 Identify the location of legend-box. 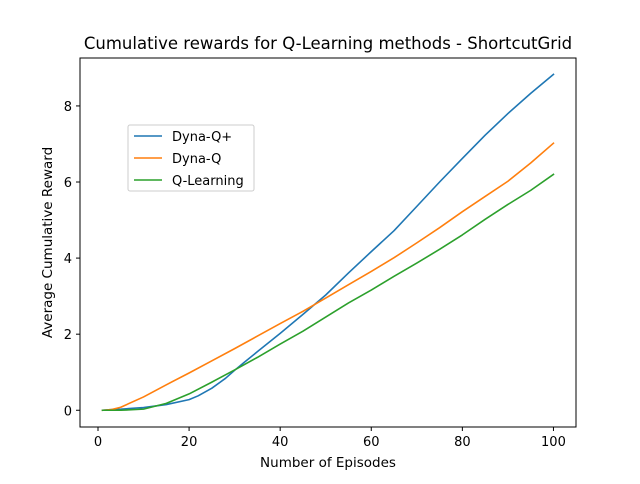
(191, 158).